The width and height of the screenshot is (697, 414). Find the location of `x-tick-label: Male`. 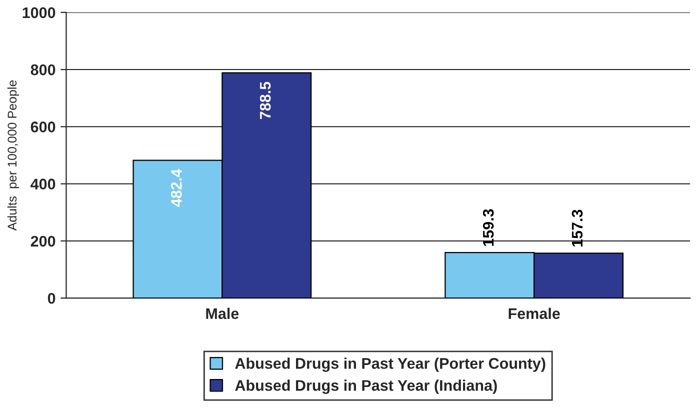

x-tick-label: Male is located at coordinates (222, 314).